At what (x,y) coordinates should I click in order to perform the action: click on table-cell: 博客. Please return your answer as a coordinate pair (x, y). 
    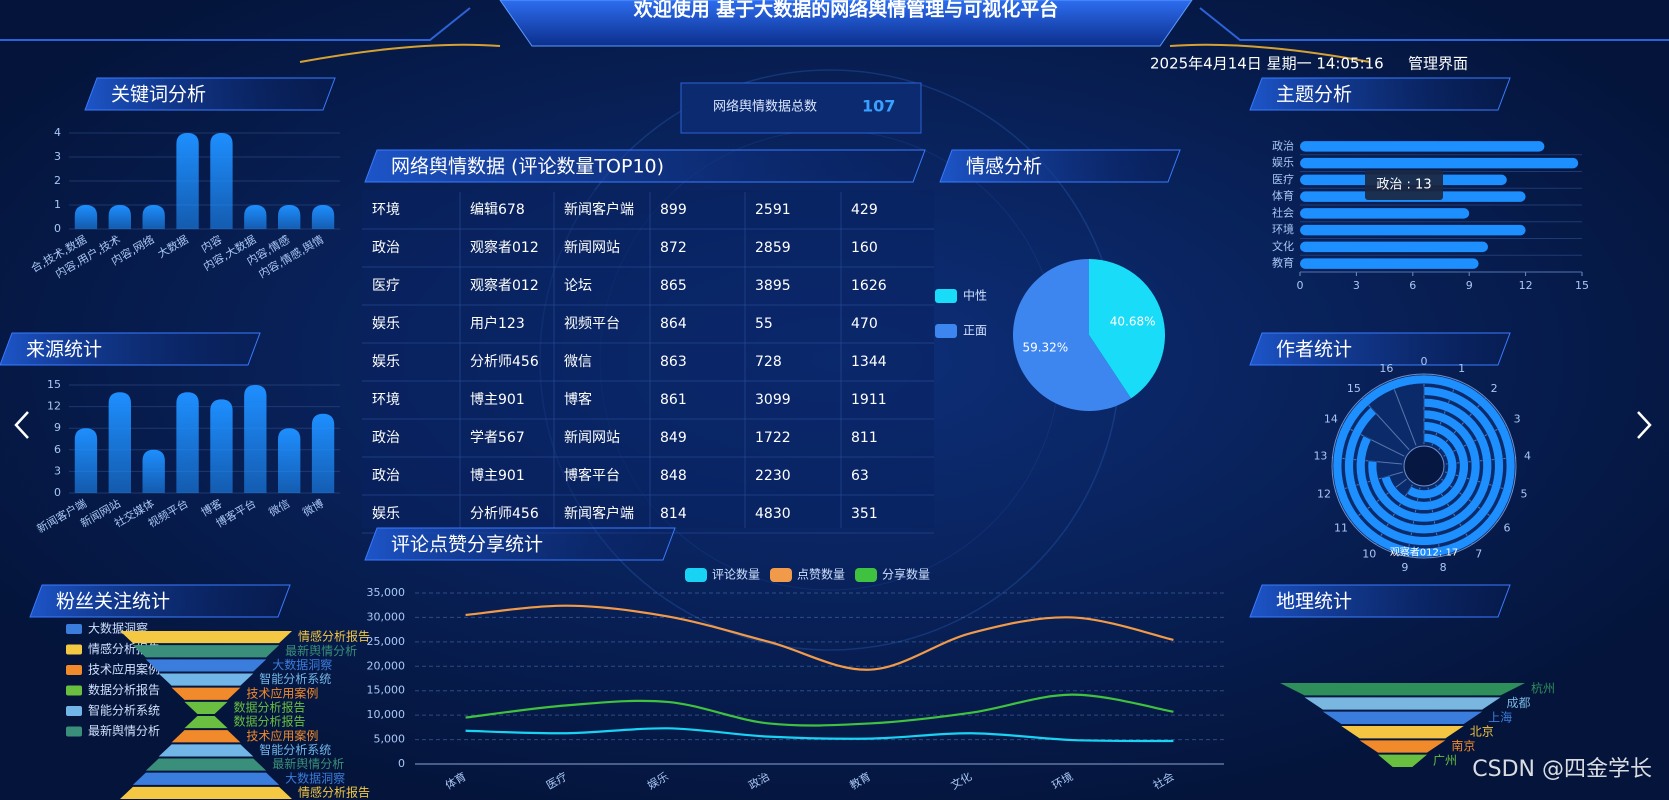
    Looking at the image, I should click on (578, 399).